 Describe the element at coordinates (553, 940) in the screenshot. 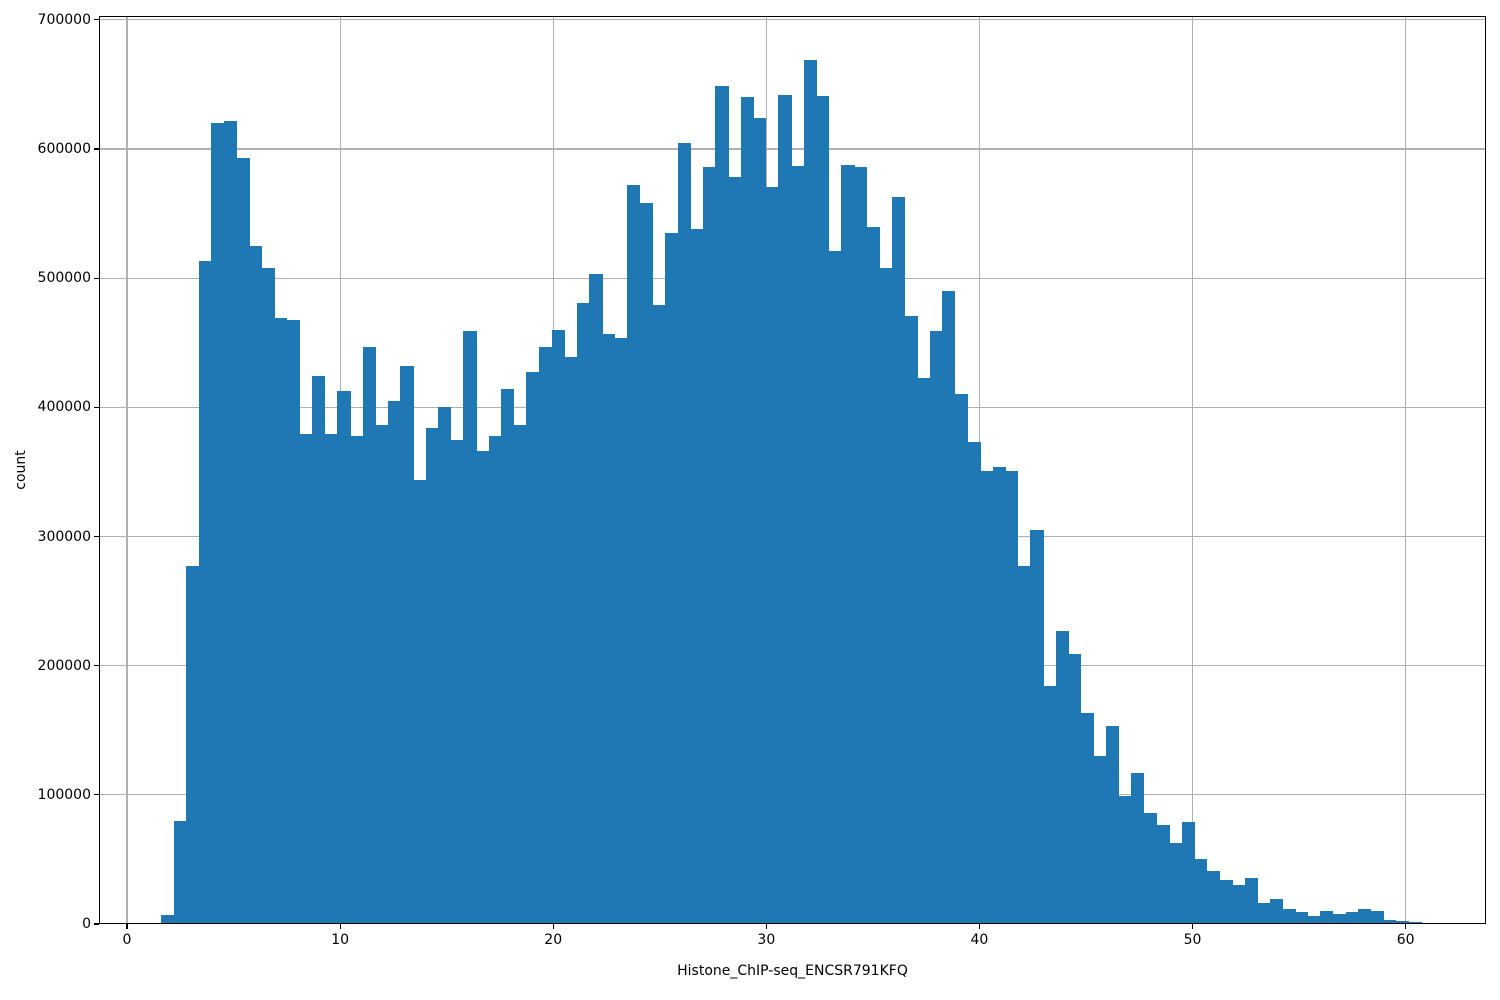

I see `x-tick-label: 20` at that location.